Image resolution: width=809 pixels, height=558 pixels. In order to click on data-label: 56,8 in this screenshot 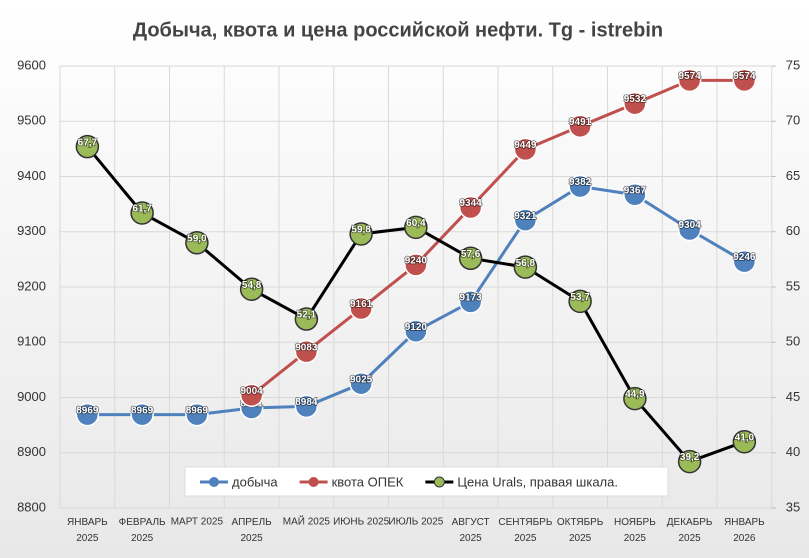, I will do `click(526, 263)`.